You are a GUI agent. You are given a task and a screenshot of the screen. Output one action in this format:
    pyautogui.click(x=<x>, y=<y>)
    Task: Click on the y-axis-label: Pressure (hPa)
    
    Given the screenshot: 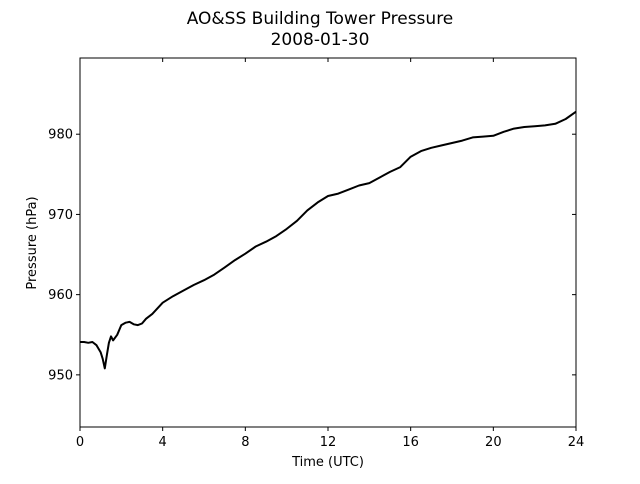 What is the action you would take?
    pyautogui.click(x=32, y=242)
    